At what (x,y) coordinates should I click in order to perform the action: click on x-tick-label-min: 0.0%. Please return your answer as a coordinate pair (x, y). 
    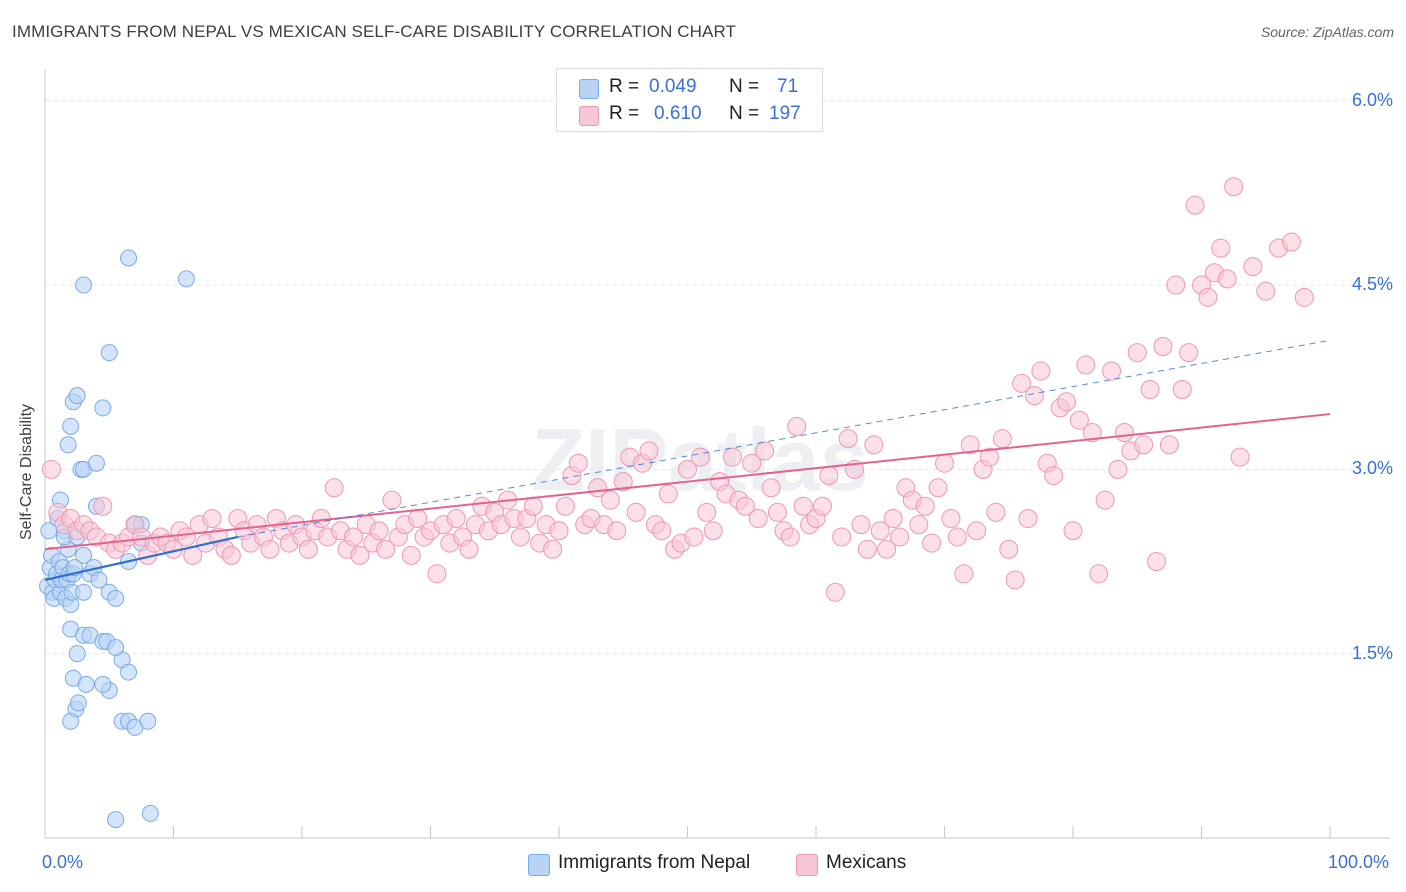
    Looking at the image, I should click on (63, 862).